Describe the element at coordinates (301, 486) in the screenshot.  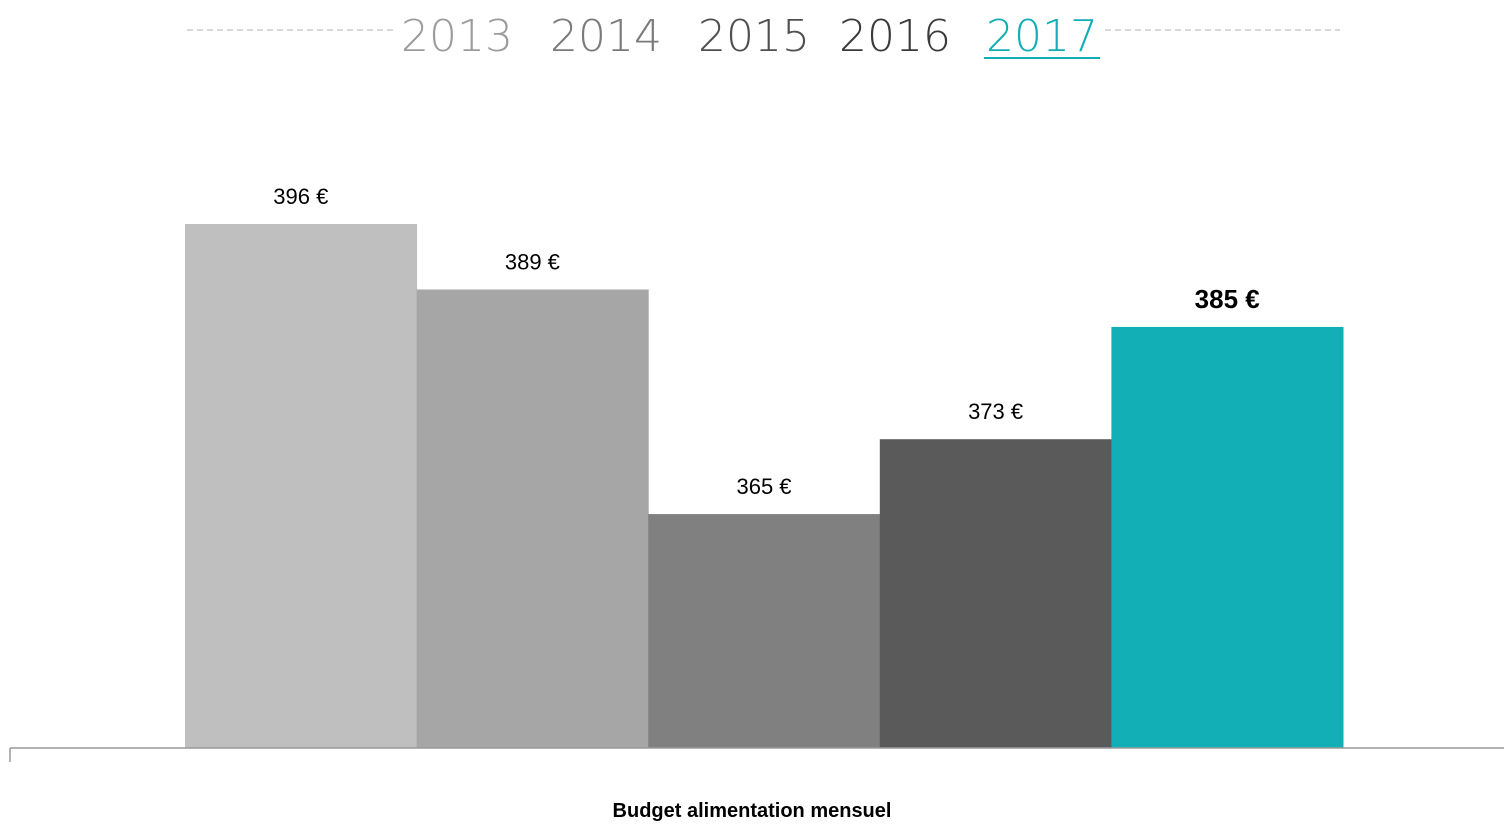
I see `bar-2013` at that location.